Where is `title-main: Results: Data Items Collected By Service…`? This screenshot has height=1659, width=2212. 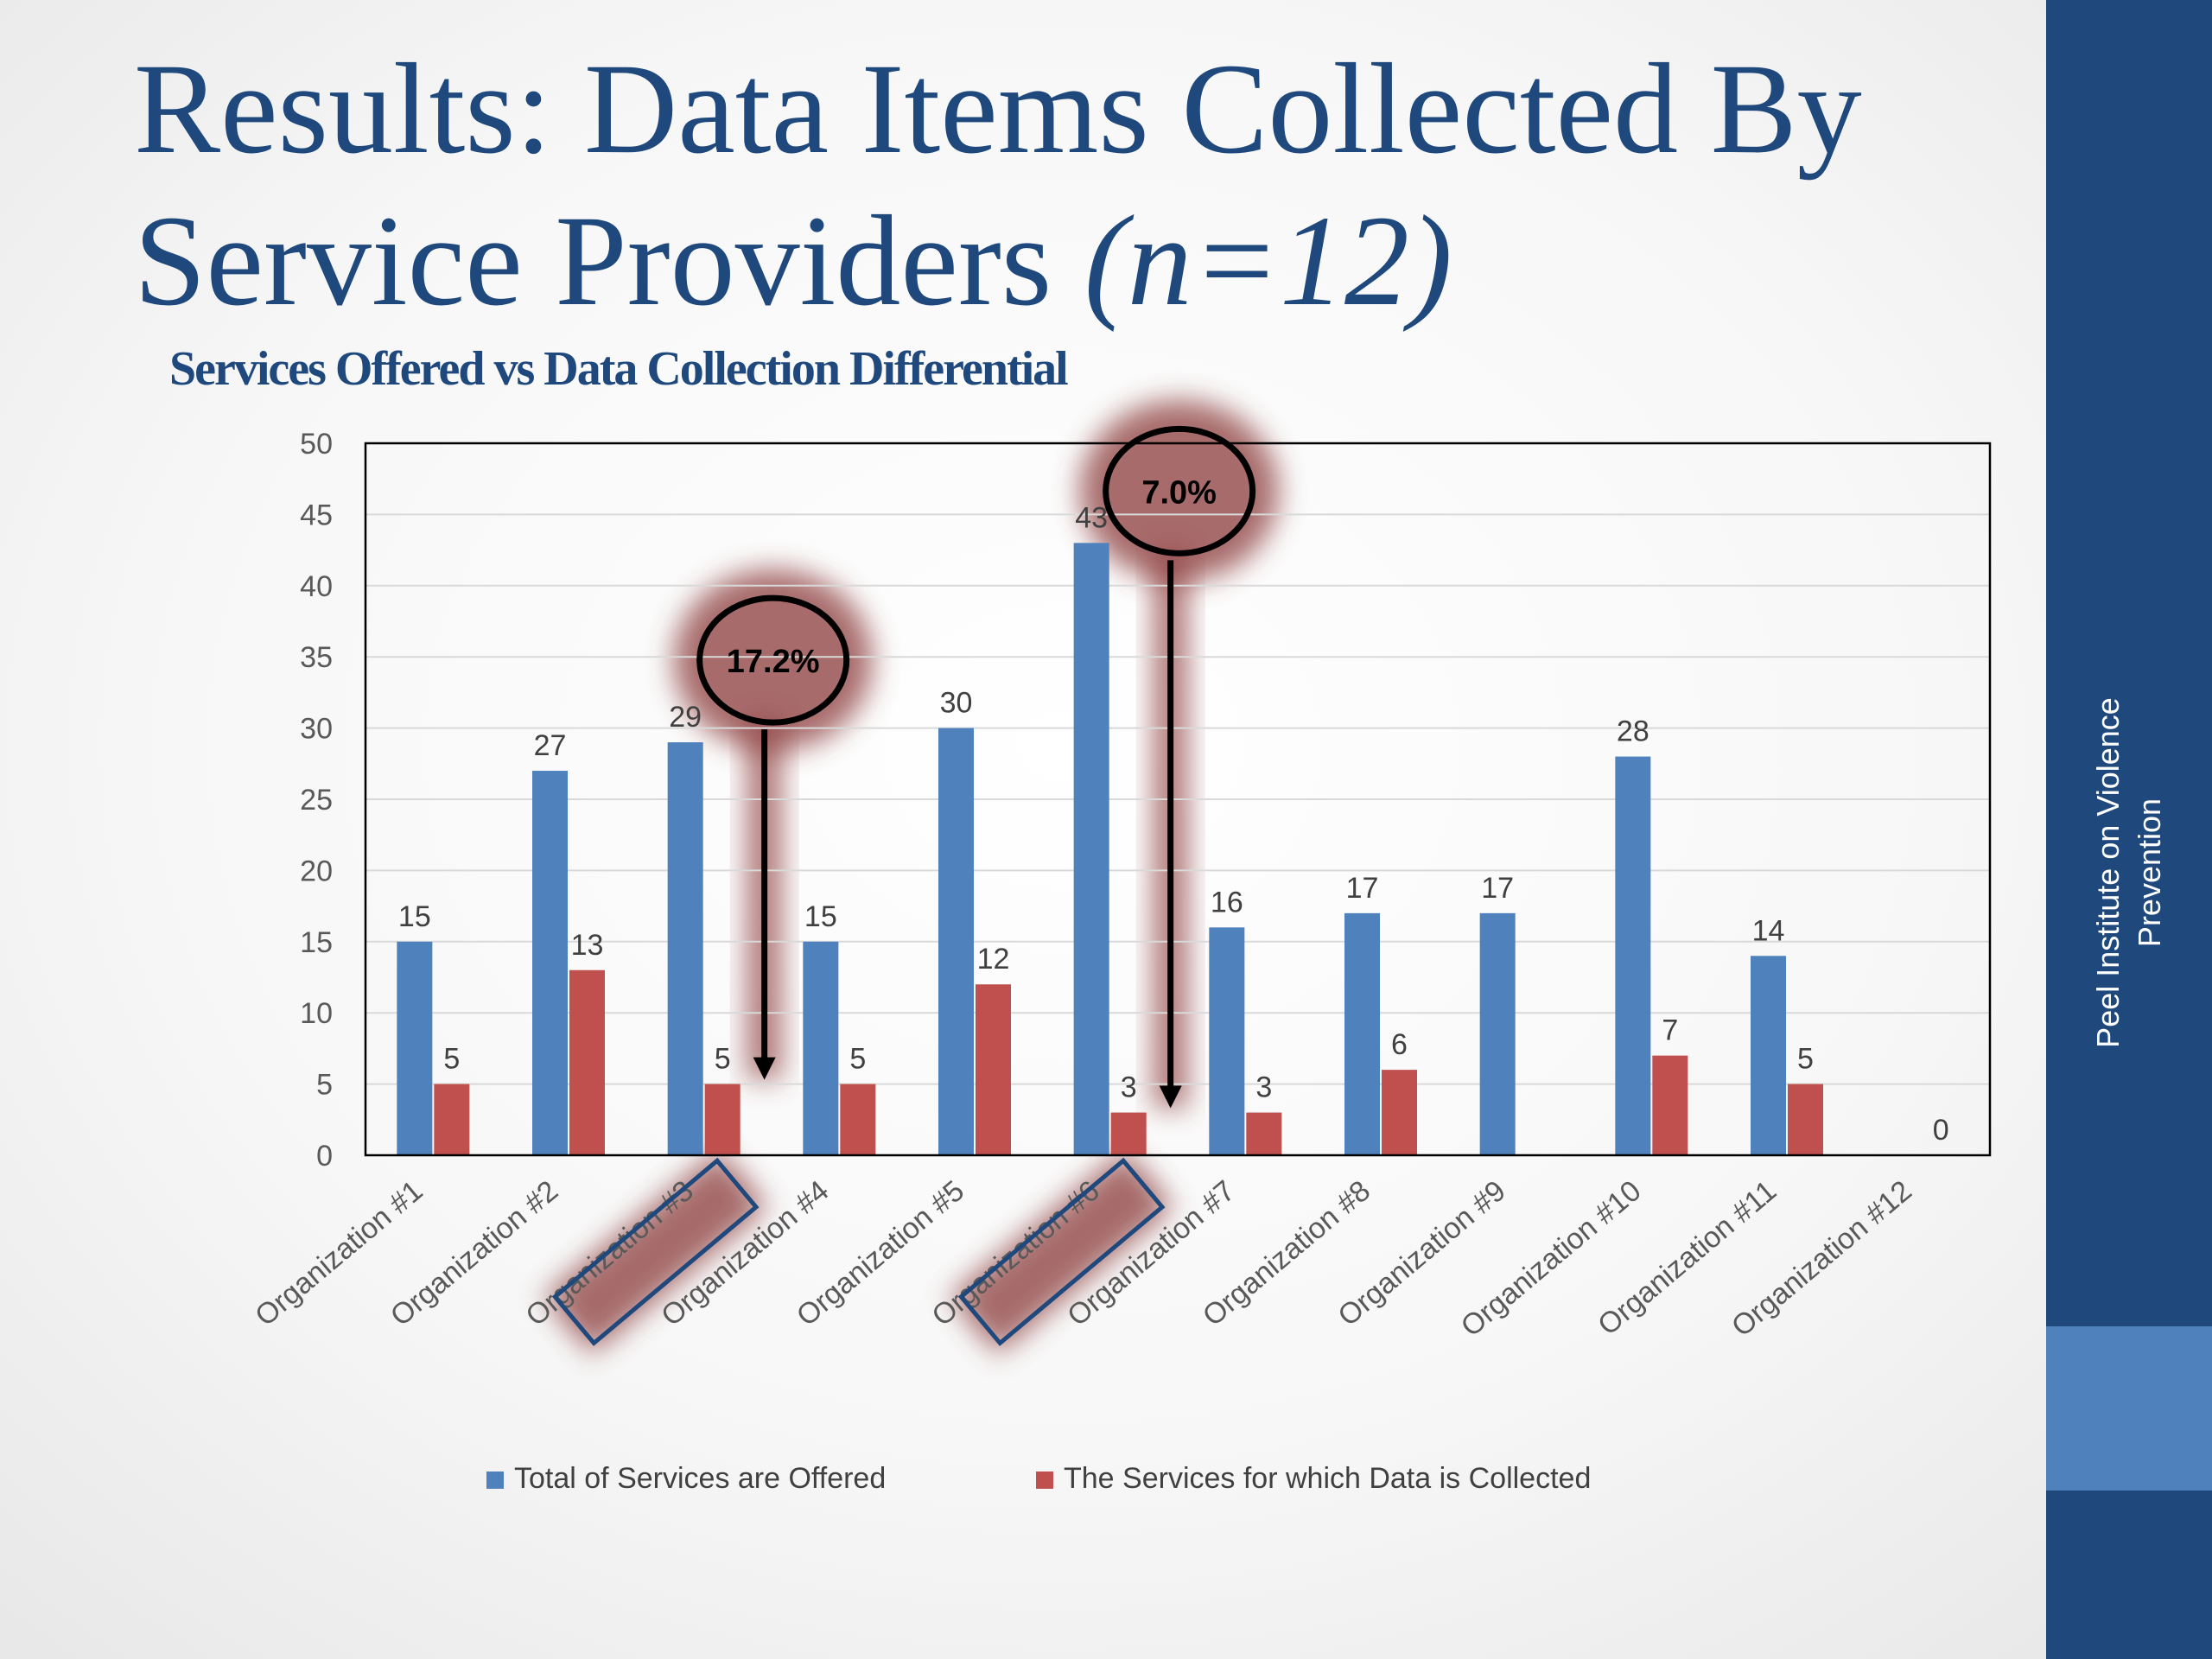 title-main: Results: Data Items Collected By Service… is located at coordinates (998, 185).